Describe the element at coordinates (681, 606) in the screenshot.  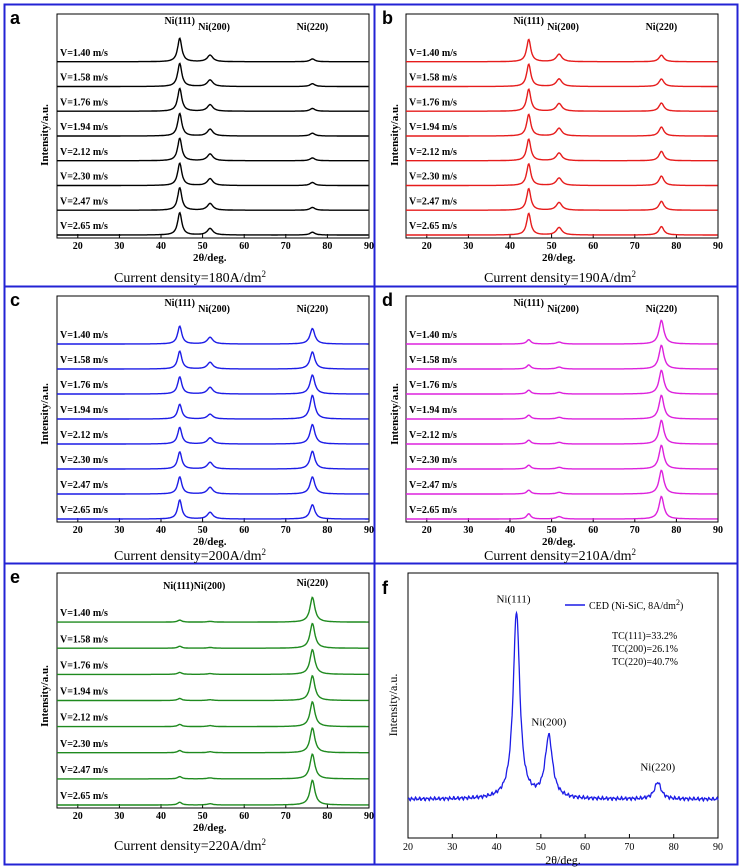
I see `legend-close: )` at that location.